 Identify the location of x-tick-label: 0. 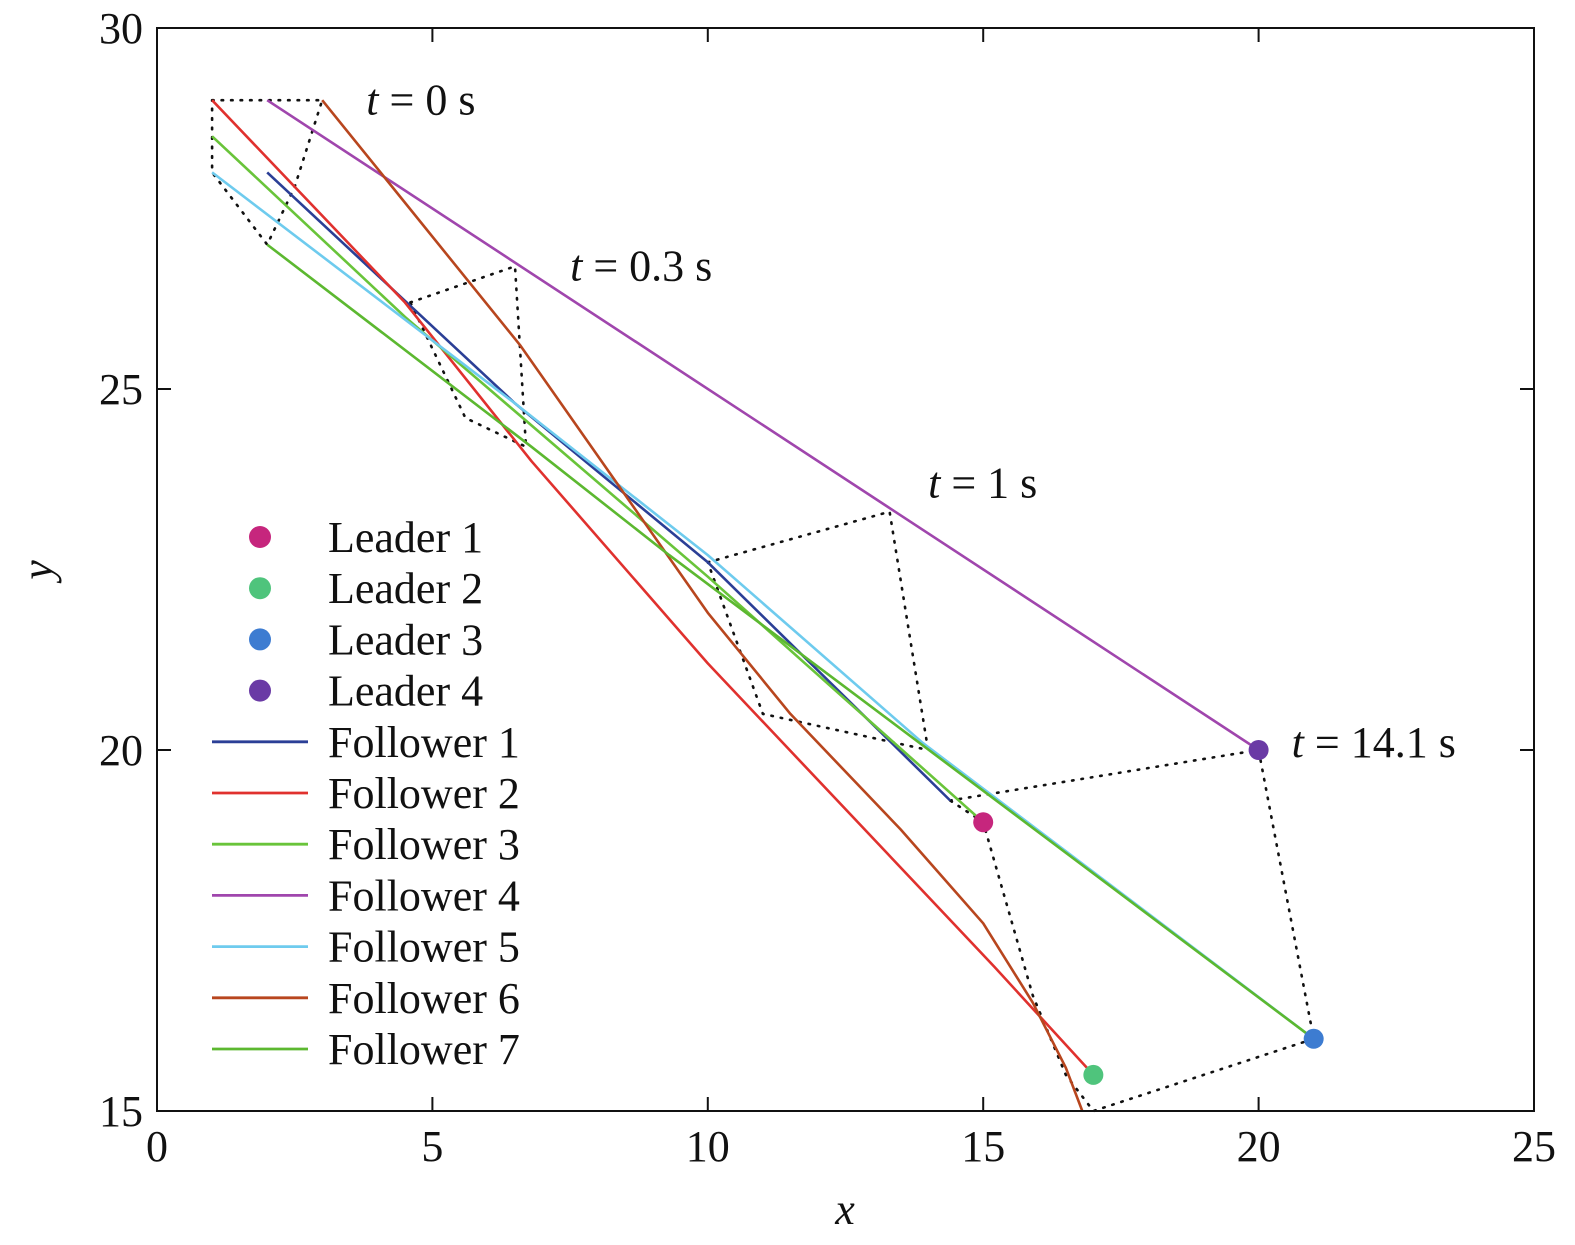
(157, 1146).